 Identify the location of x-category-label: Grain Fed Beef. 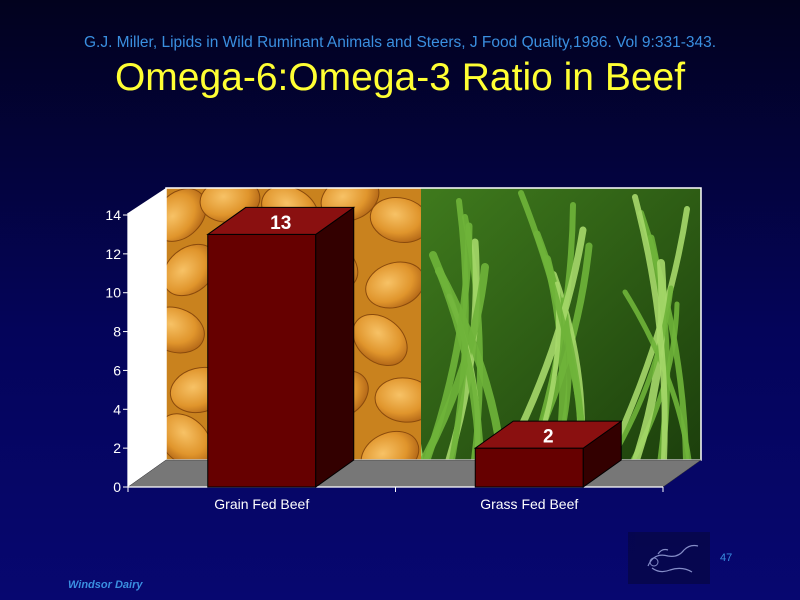
(261, 504).